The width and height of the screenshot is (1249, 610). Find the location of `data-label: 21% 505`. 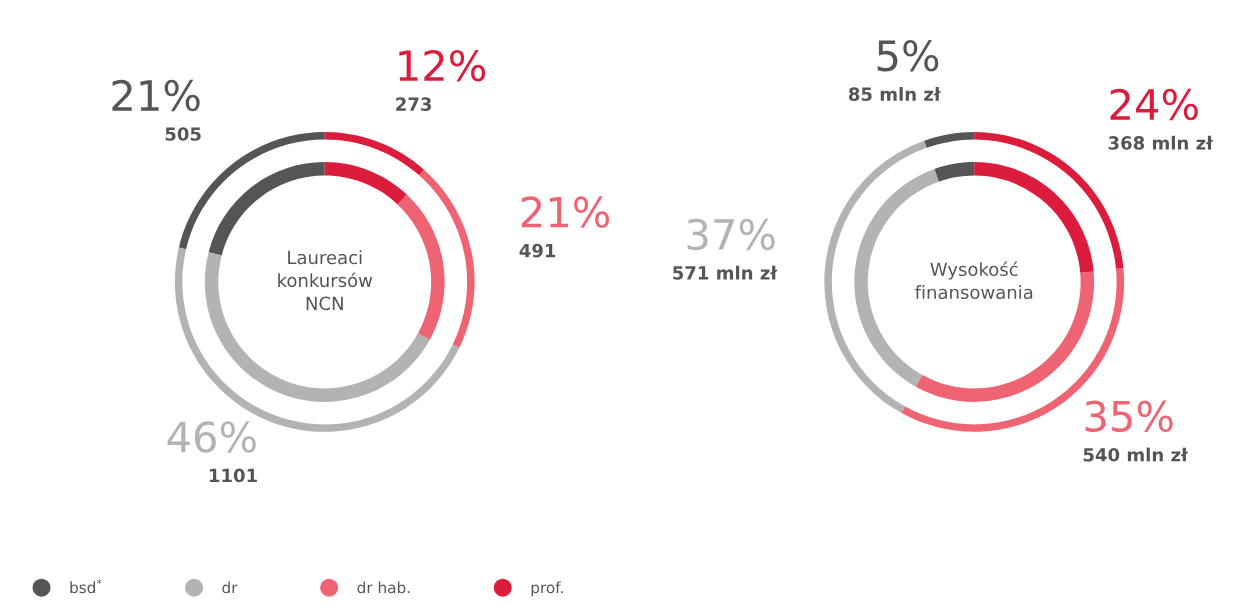

data-label: 21% 505 is located at coordinates (156, 110).